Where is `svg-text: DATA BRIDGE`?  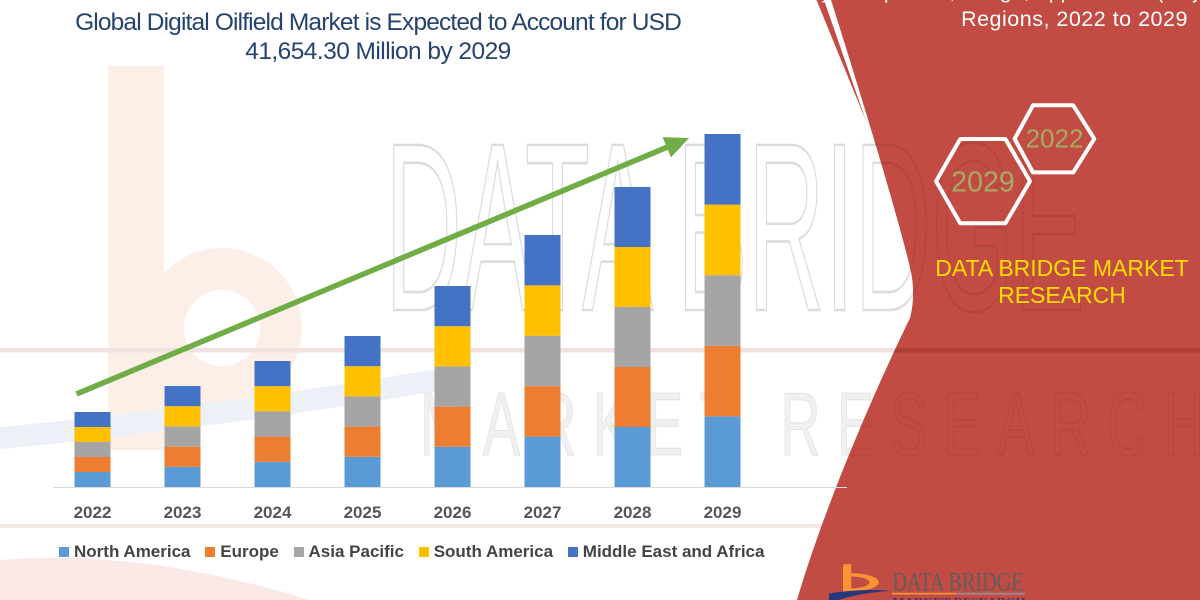
svg-text: DATA BRIDGE is located at coordinates (958, 582).